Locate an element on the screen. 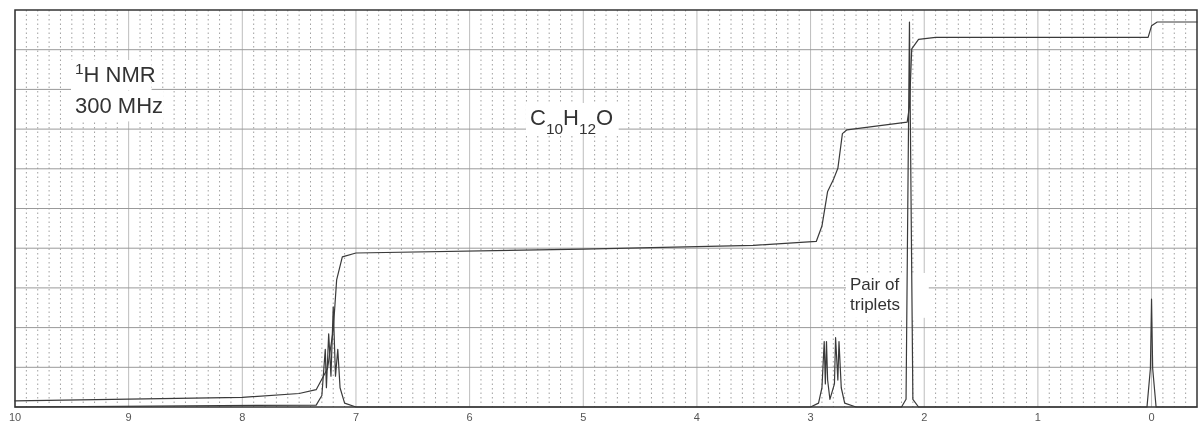  annotation: 300 MHz is located at coordinates (119, 105).